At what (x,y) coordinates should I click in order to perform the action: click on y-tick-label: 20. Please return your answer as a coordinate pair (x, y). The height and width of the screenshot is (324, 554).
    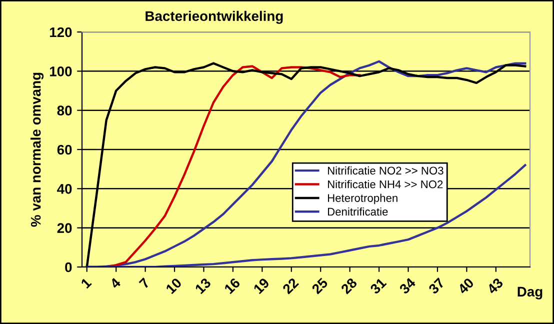
    Looking at the image, I should click on (64, 228).